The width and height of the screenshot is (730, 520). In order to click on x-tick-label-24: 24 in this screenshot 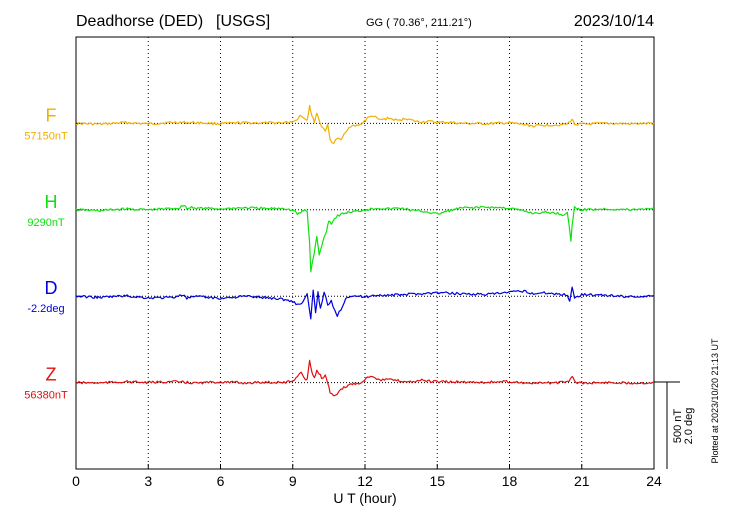, I will do `click(654, 481)`.